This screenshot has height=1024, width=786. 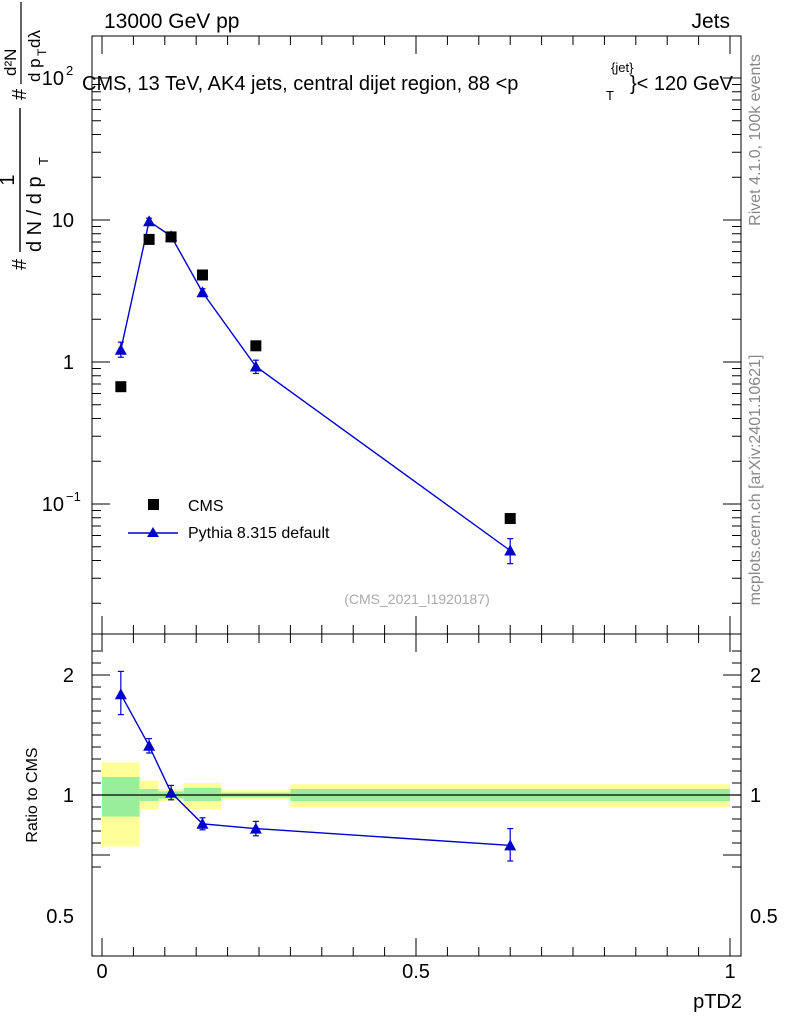 I want to click on ratio-bands, so click(x=416, y=804).